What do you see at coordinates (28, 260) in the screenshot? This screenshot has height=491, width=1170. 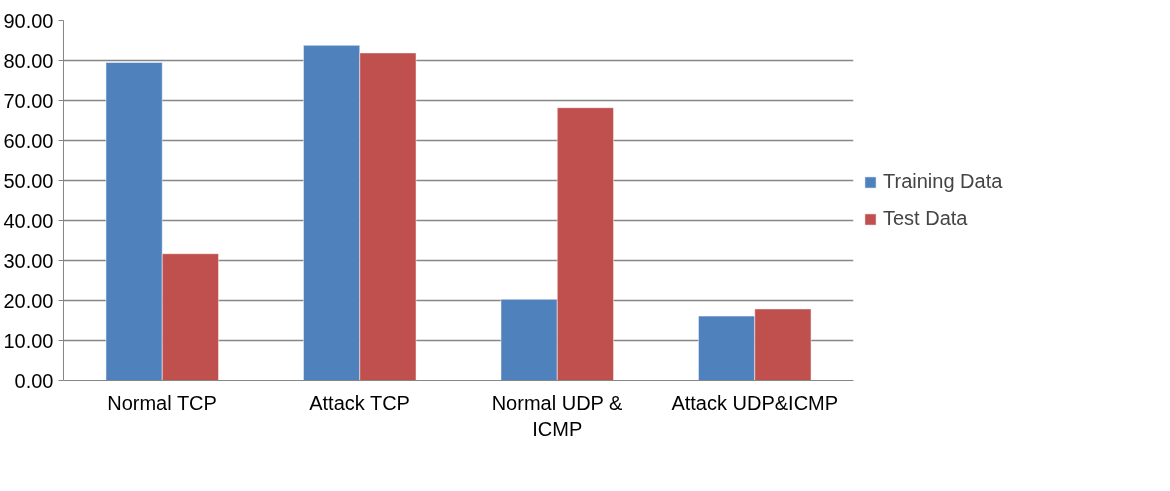 I see `y-tick-label: 30.00` at bounding box center [28, 260].